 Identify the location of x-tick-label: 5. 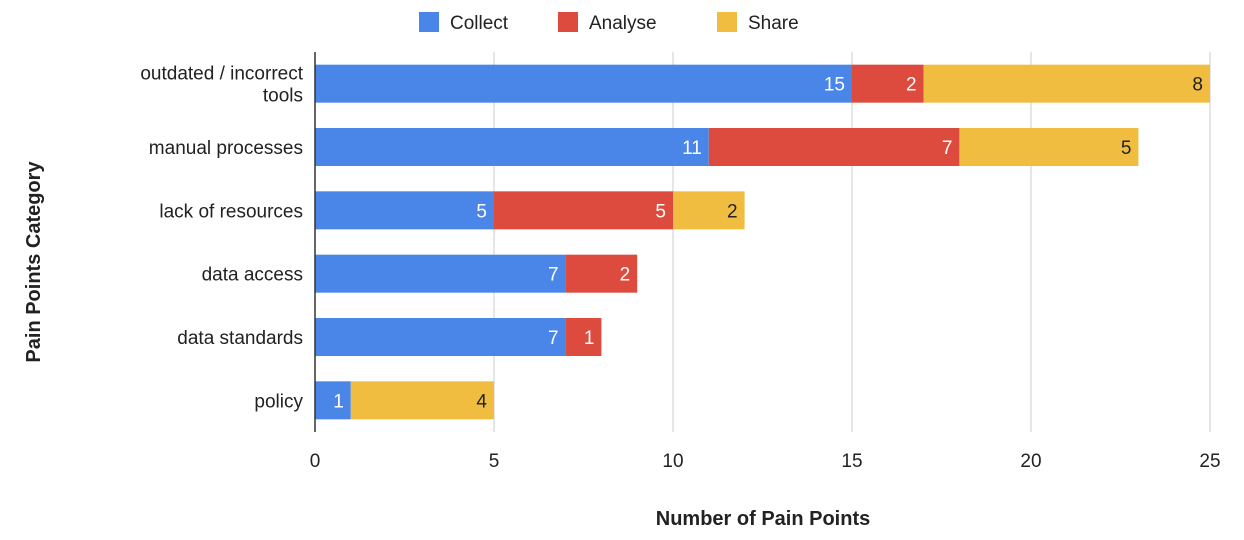
(494, 461).